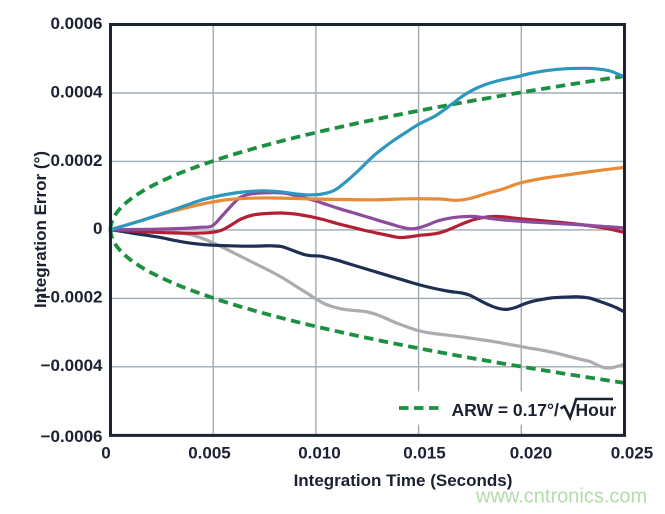 The height and width of the screenshot is (514, 665). I want to click on svg-text: Integration Error (°), so click(40, 229).